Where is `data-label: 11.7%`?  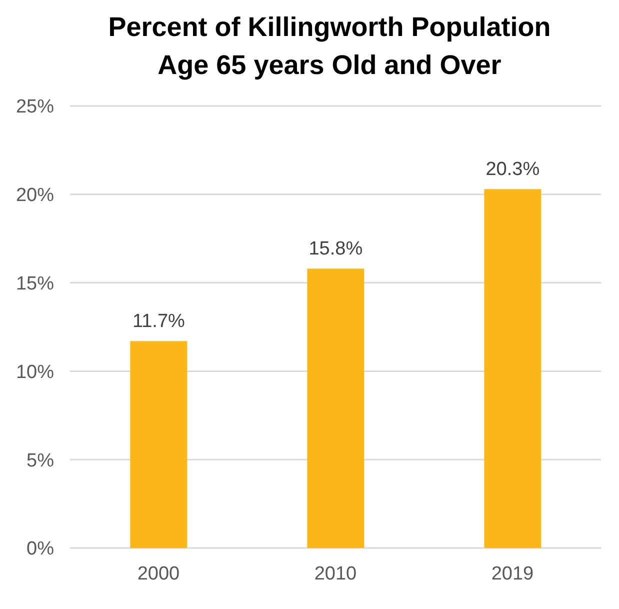 data-label: 11.7% is located at coordinates (159, 321).